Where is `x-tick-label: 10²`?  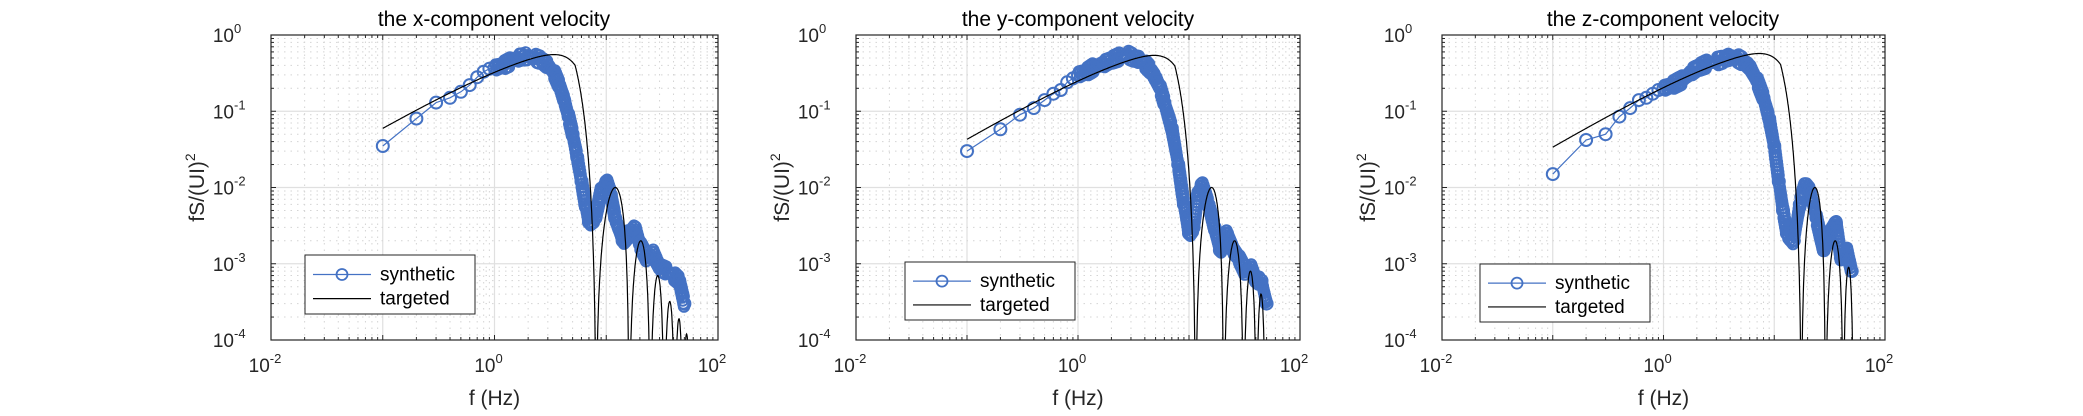 x-tick-label: 10² is located at coordinates (1879, 364).